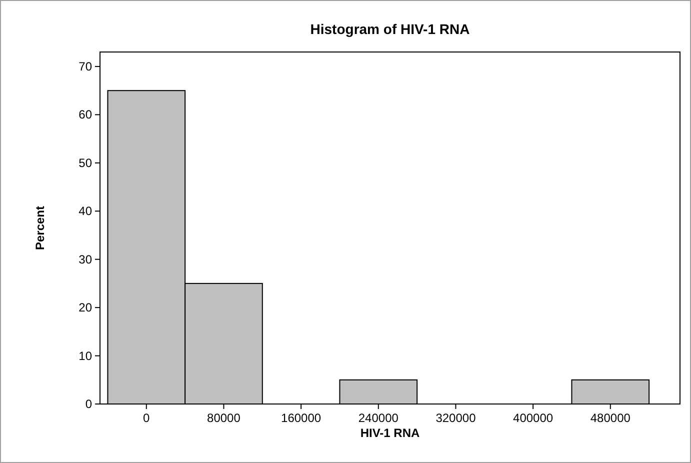  Describe the element at coordinates (88, 404) in the screenshot. I see `y-tick-label: 0` at that location.